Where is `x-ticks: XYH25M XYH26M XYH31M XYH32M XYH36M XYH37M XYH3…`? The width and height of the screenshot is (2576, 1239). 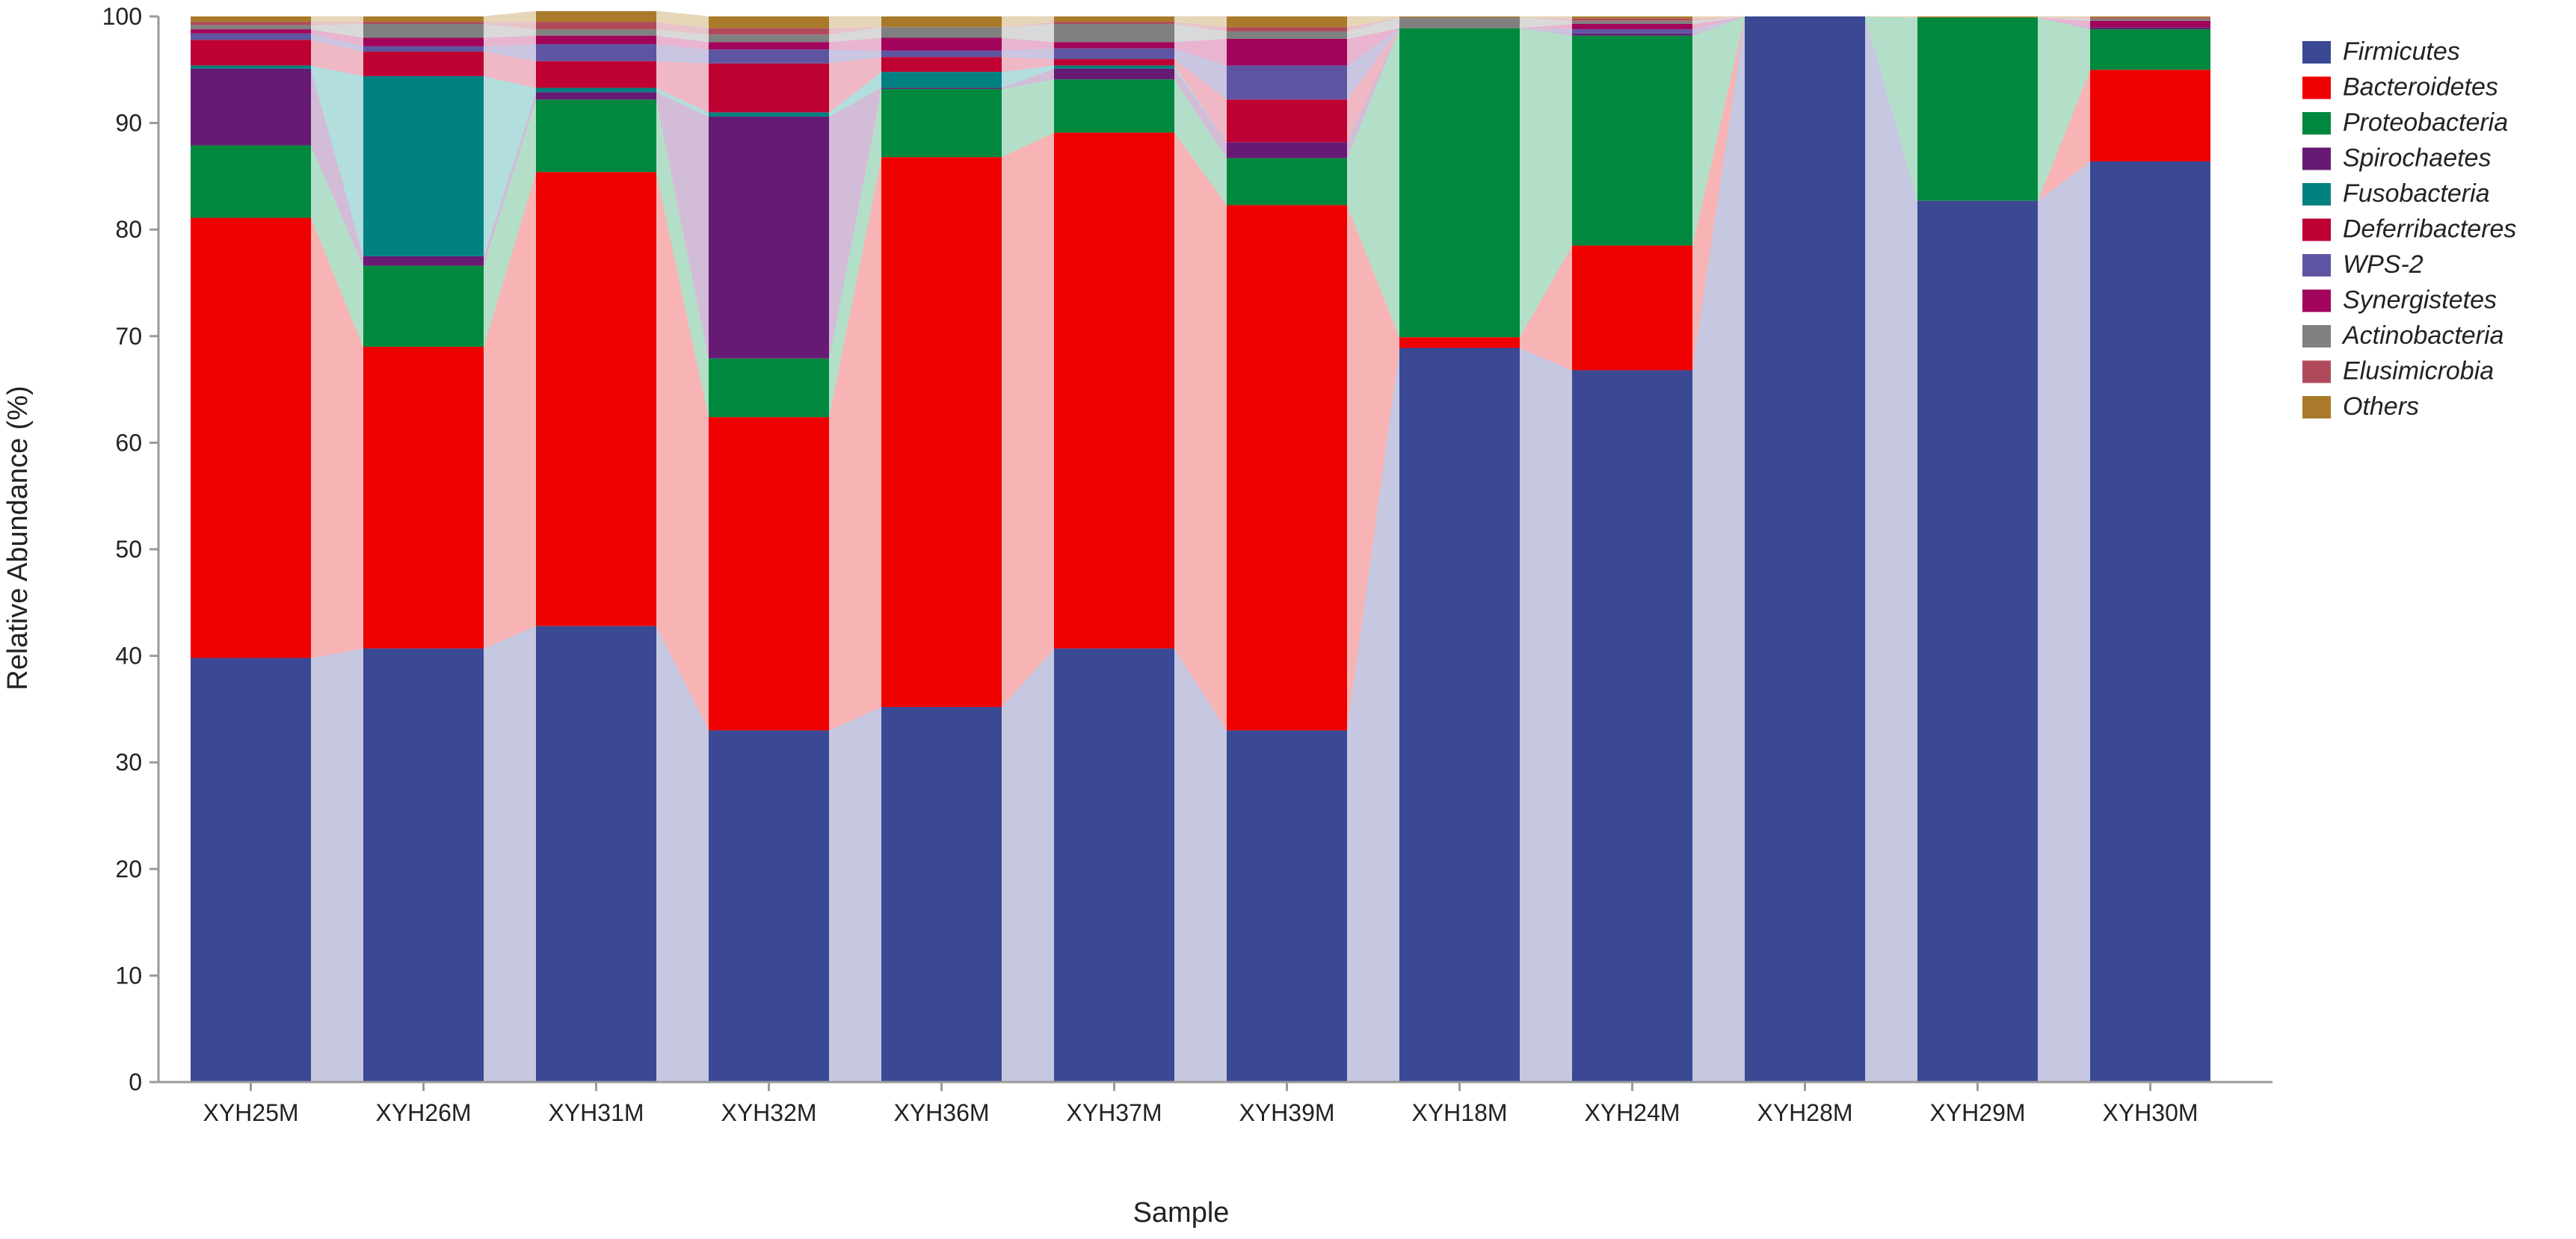
x-ticks: XYH25M XYH26M XYH31M XYH32M XYH36M XYH37M XYH3… is located at coordinates (1200, 1104).